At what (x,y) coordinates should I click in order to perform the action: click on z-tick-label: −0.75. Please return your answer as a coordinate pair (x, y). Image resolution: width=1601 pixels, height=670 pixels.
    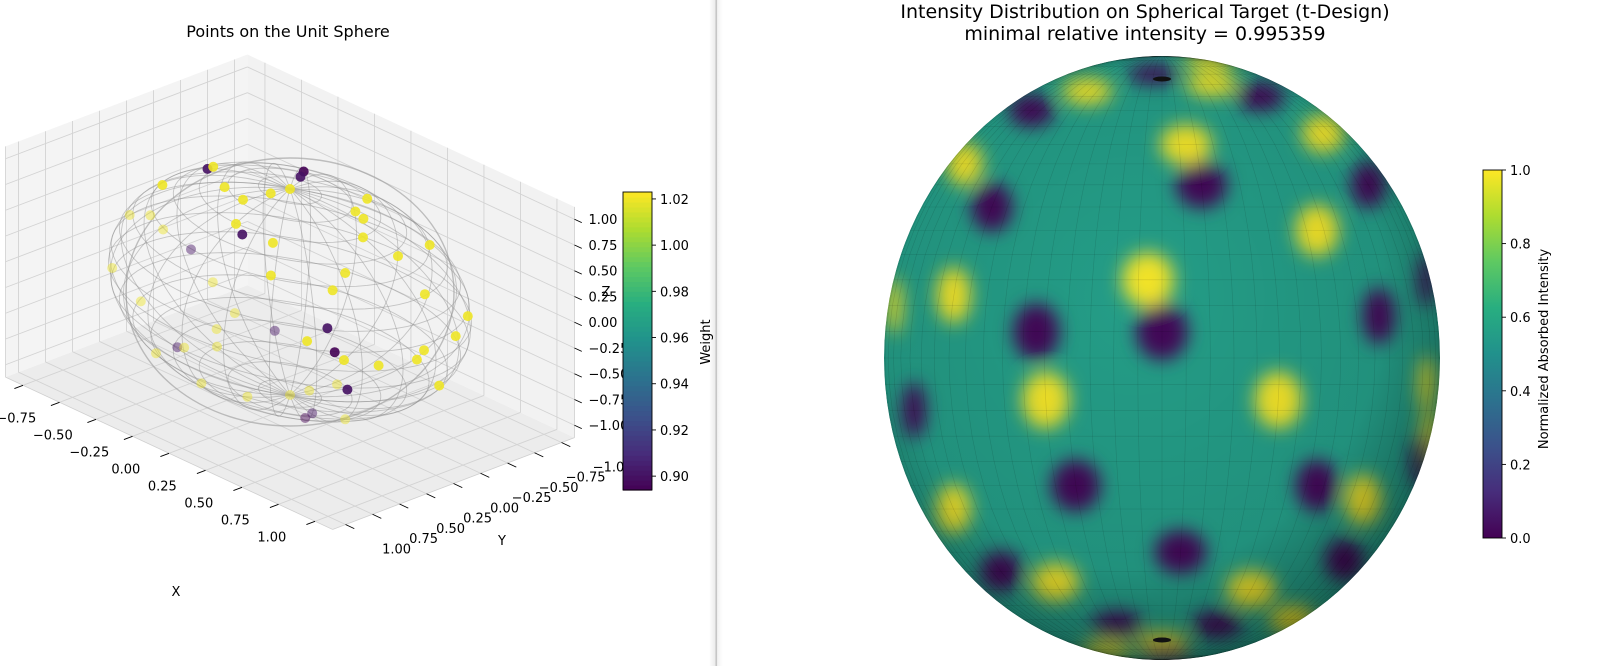
    Looking at the image, I should click on (609, 401).